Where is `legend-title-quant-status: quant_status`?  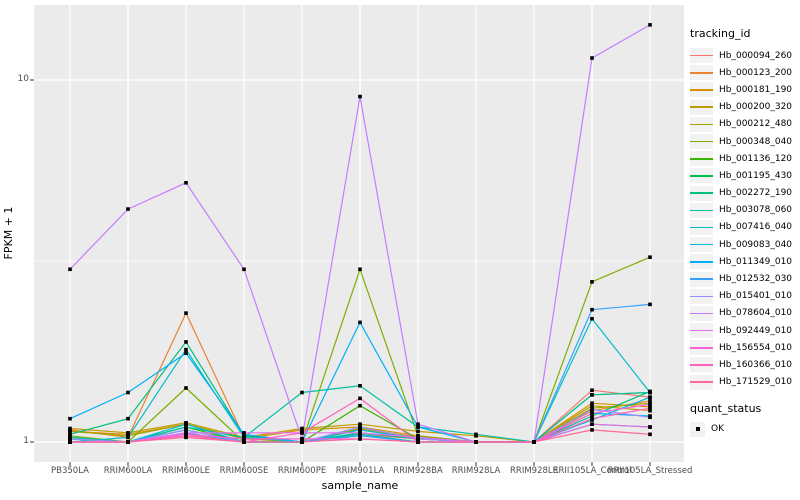 legend-title-quant-status: quant_status is located at coordinates (726, 408).